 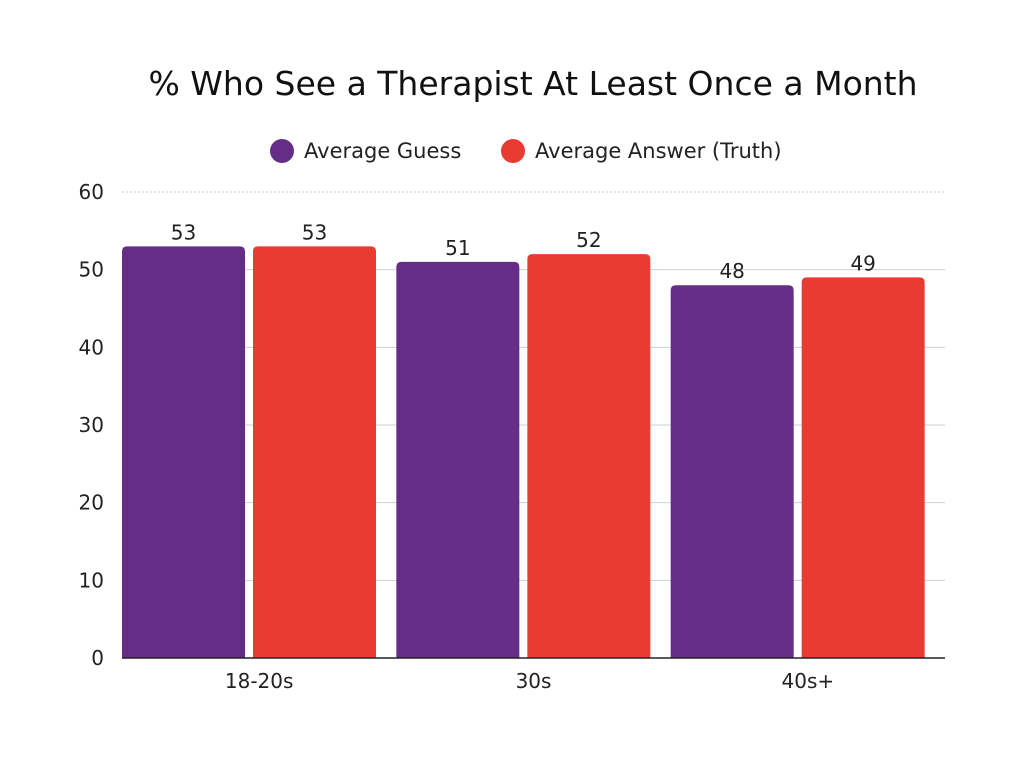 What do you see at coordinates (808, 681) in the screenshot?
I see `x-tick-label: 40s+` at bounding box center [808, 681].